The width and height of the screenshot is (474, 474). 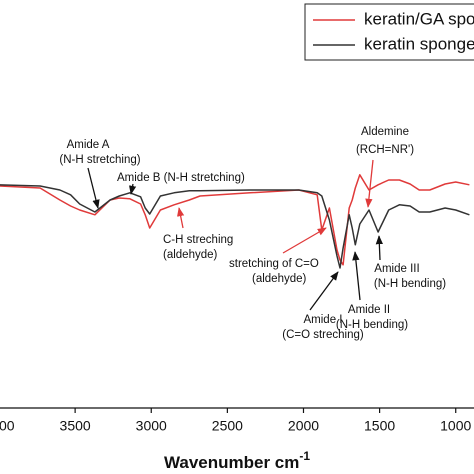 I want to click on x-axis-label-sup: -1, so click(x=304, y=456).